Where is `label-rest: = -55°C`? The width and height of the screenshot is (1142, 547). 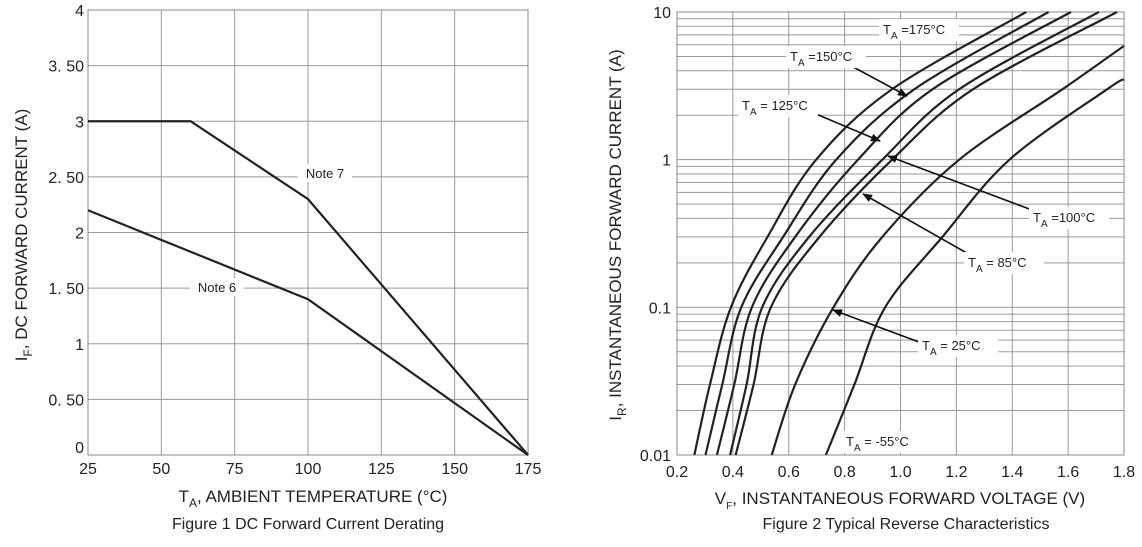 label-rest: = -55°C is located at coordinates (885, 441).